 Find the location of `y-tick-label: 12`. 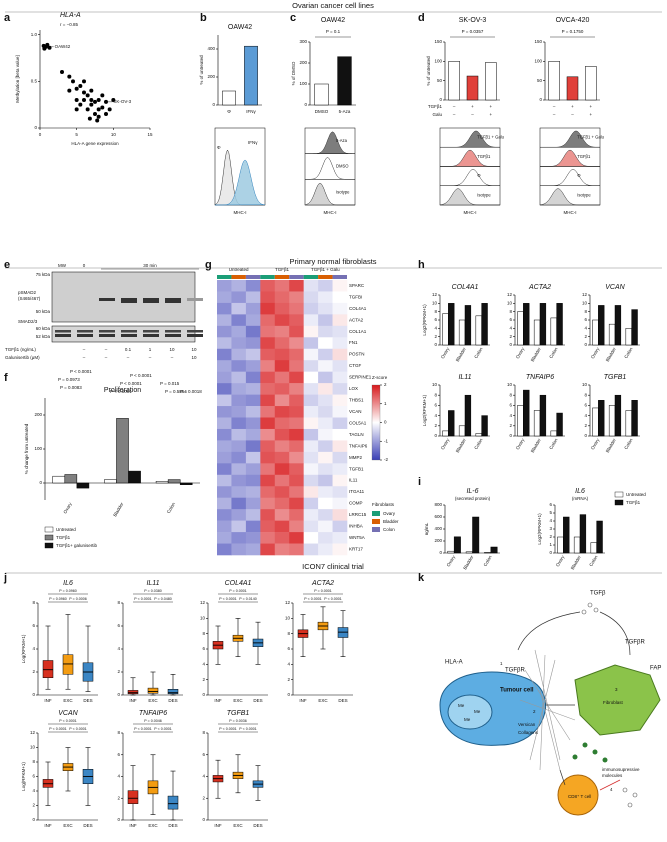

y-tick-label: 12 is located at coordinates (585, 294).